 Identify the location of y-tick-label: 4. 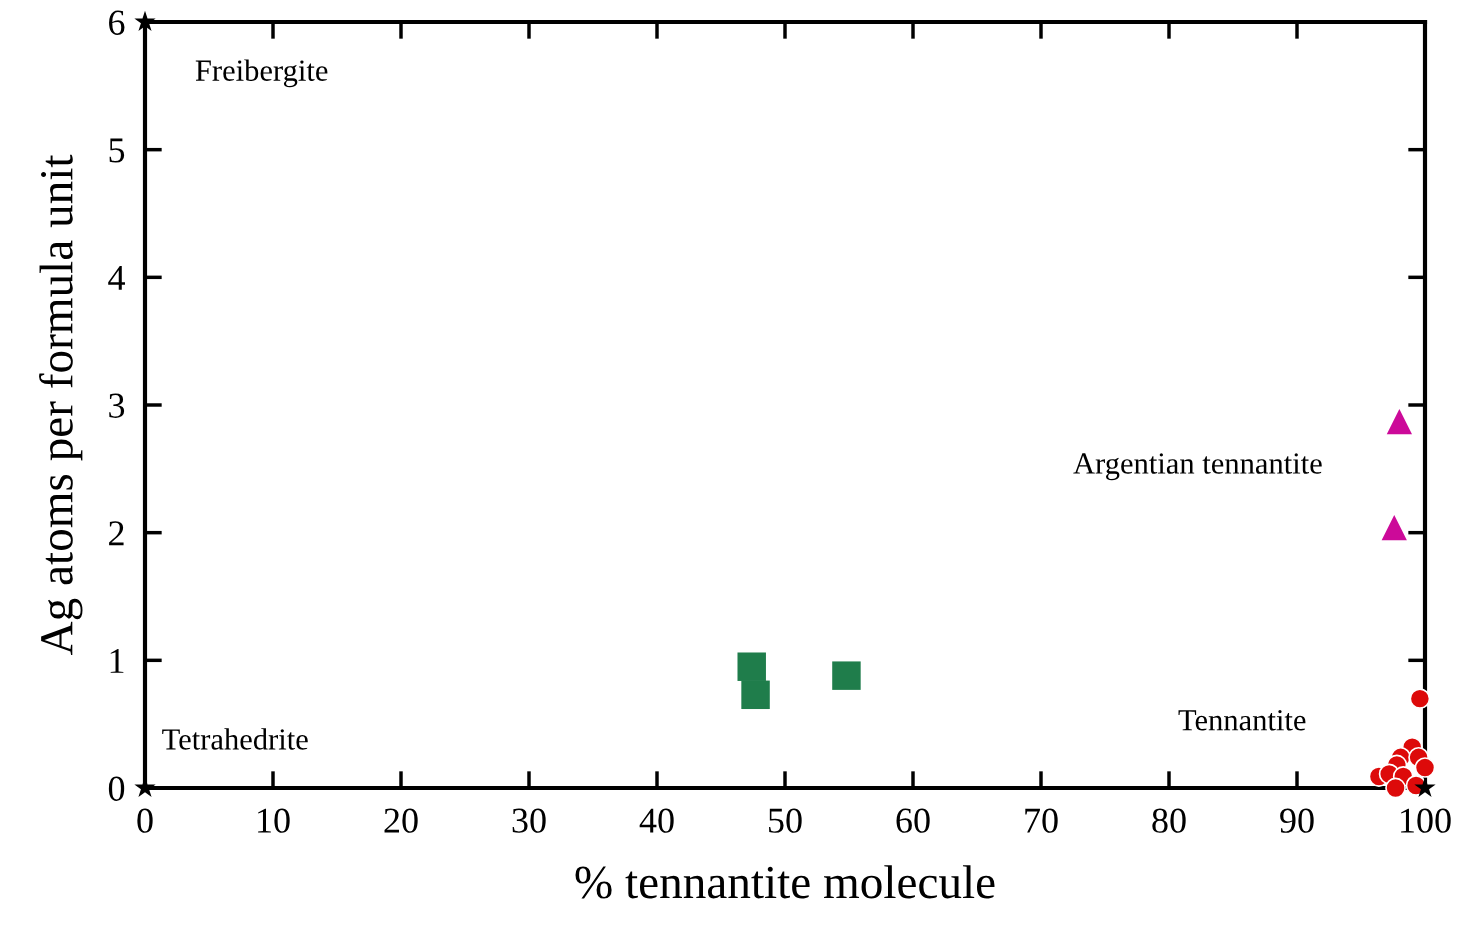
(116, 278).